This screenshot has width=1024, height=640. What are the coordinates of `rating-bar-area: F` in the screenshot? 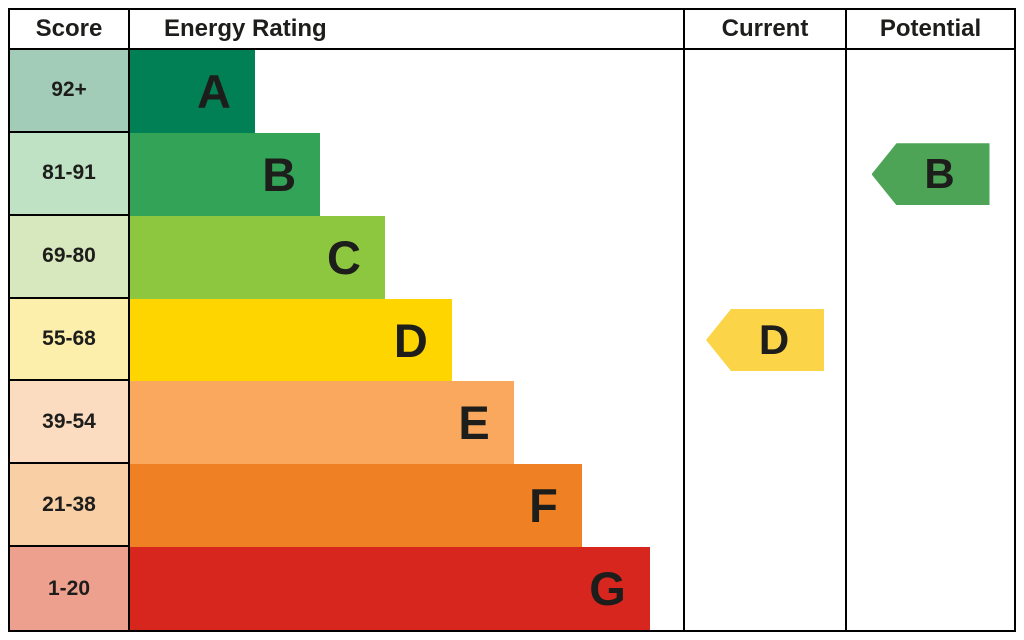 It's located at (406, 506).